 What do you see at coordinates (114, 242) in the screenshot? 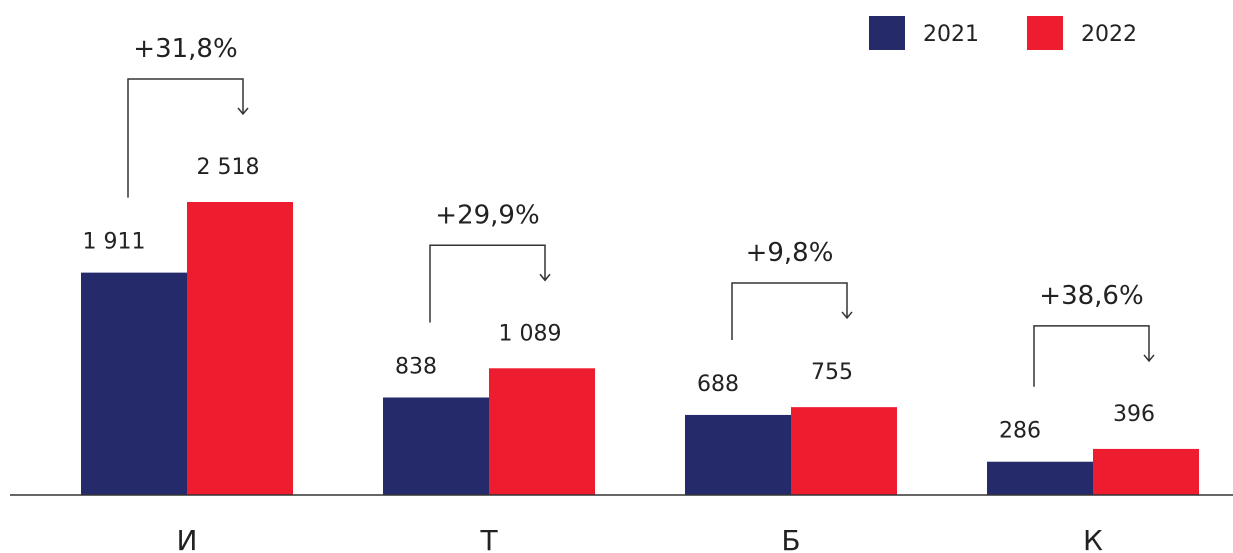
I see `value-label-2021-0: 1 911` at bounding box center [114, 242].